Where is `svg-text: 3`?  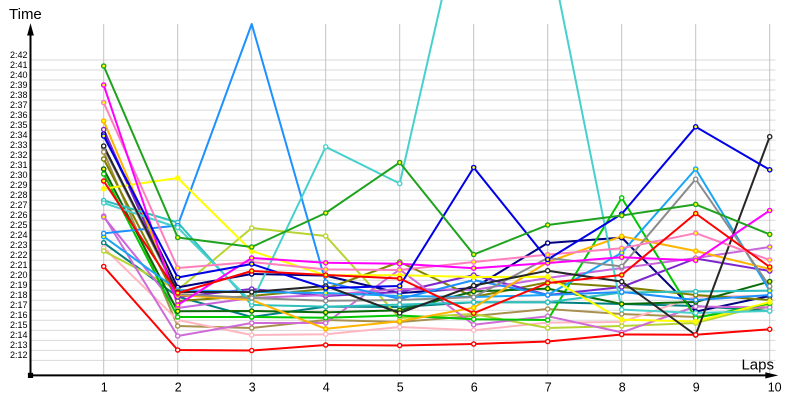 svg-text: 3 is located at coordinates (252, 388).